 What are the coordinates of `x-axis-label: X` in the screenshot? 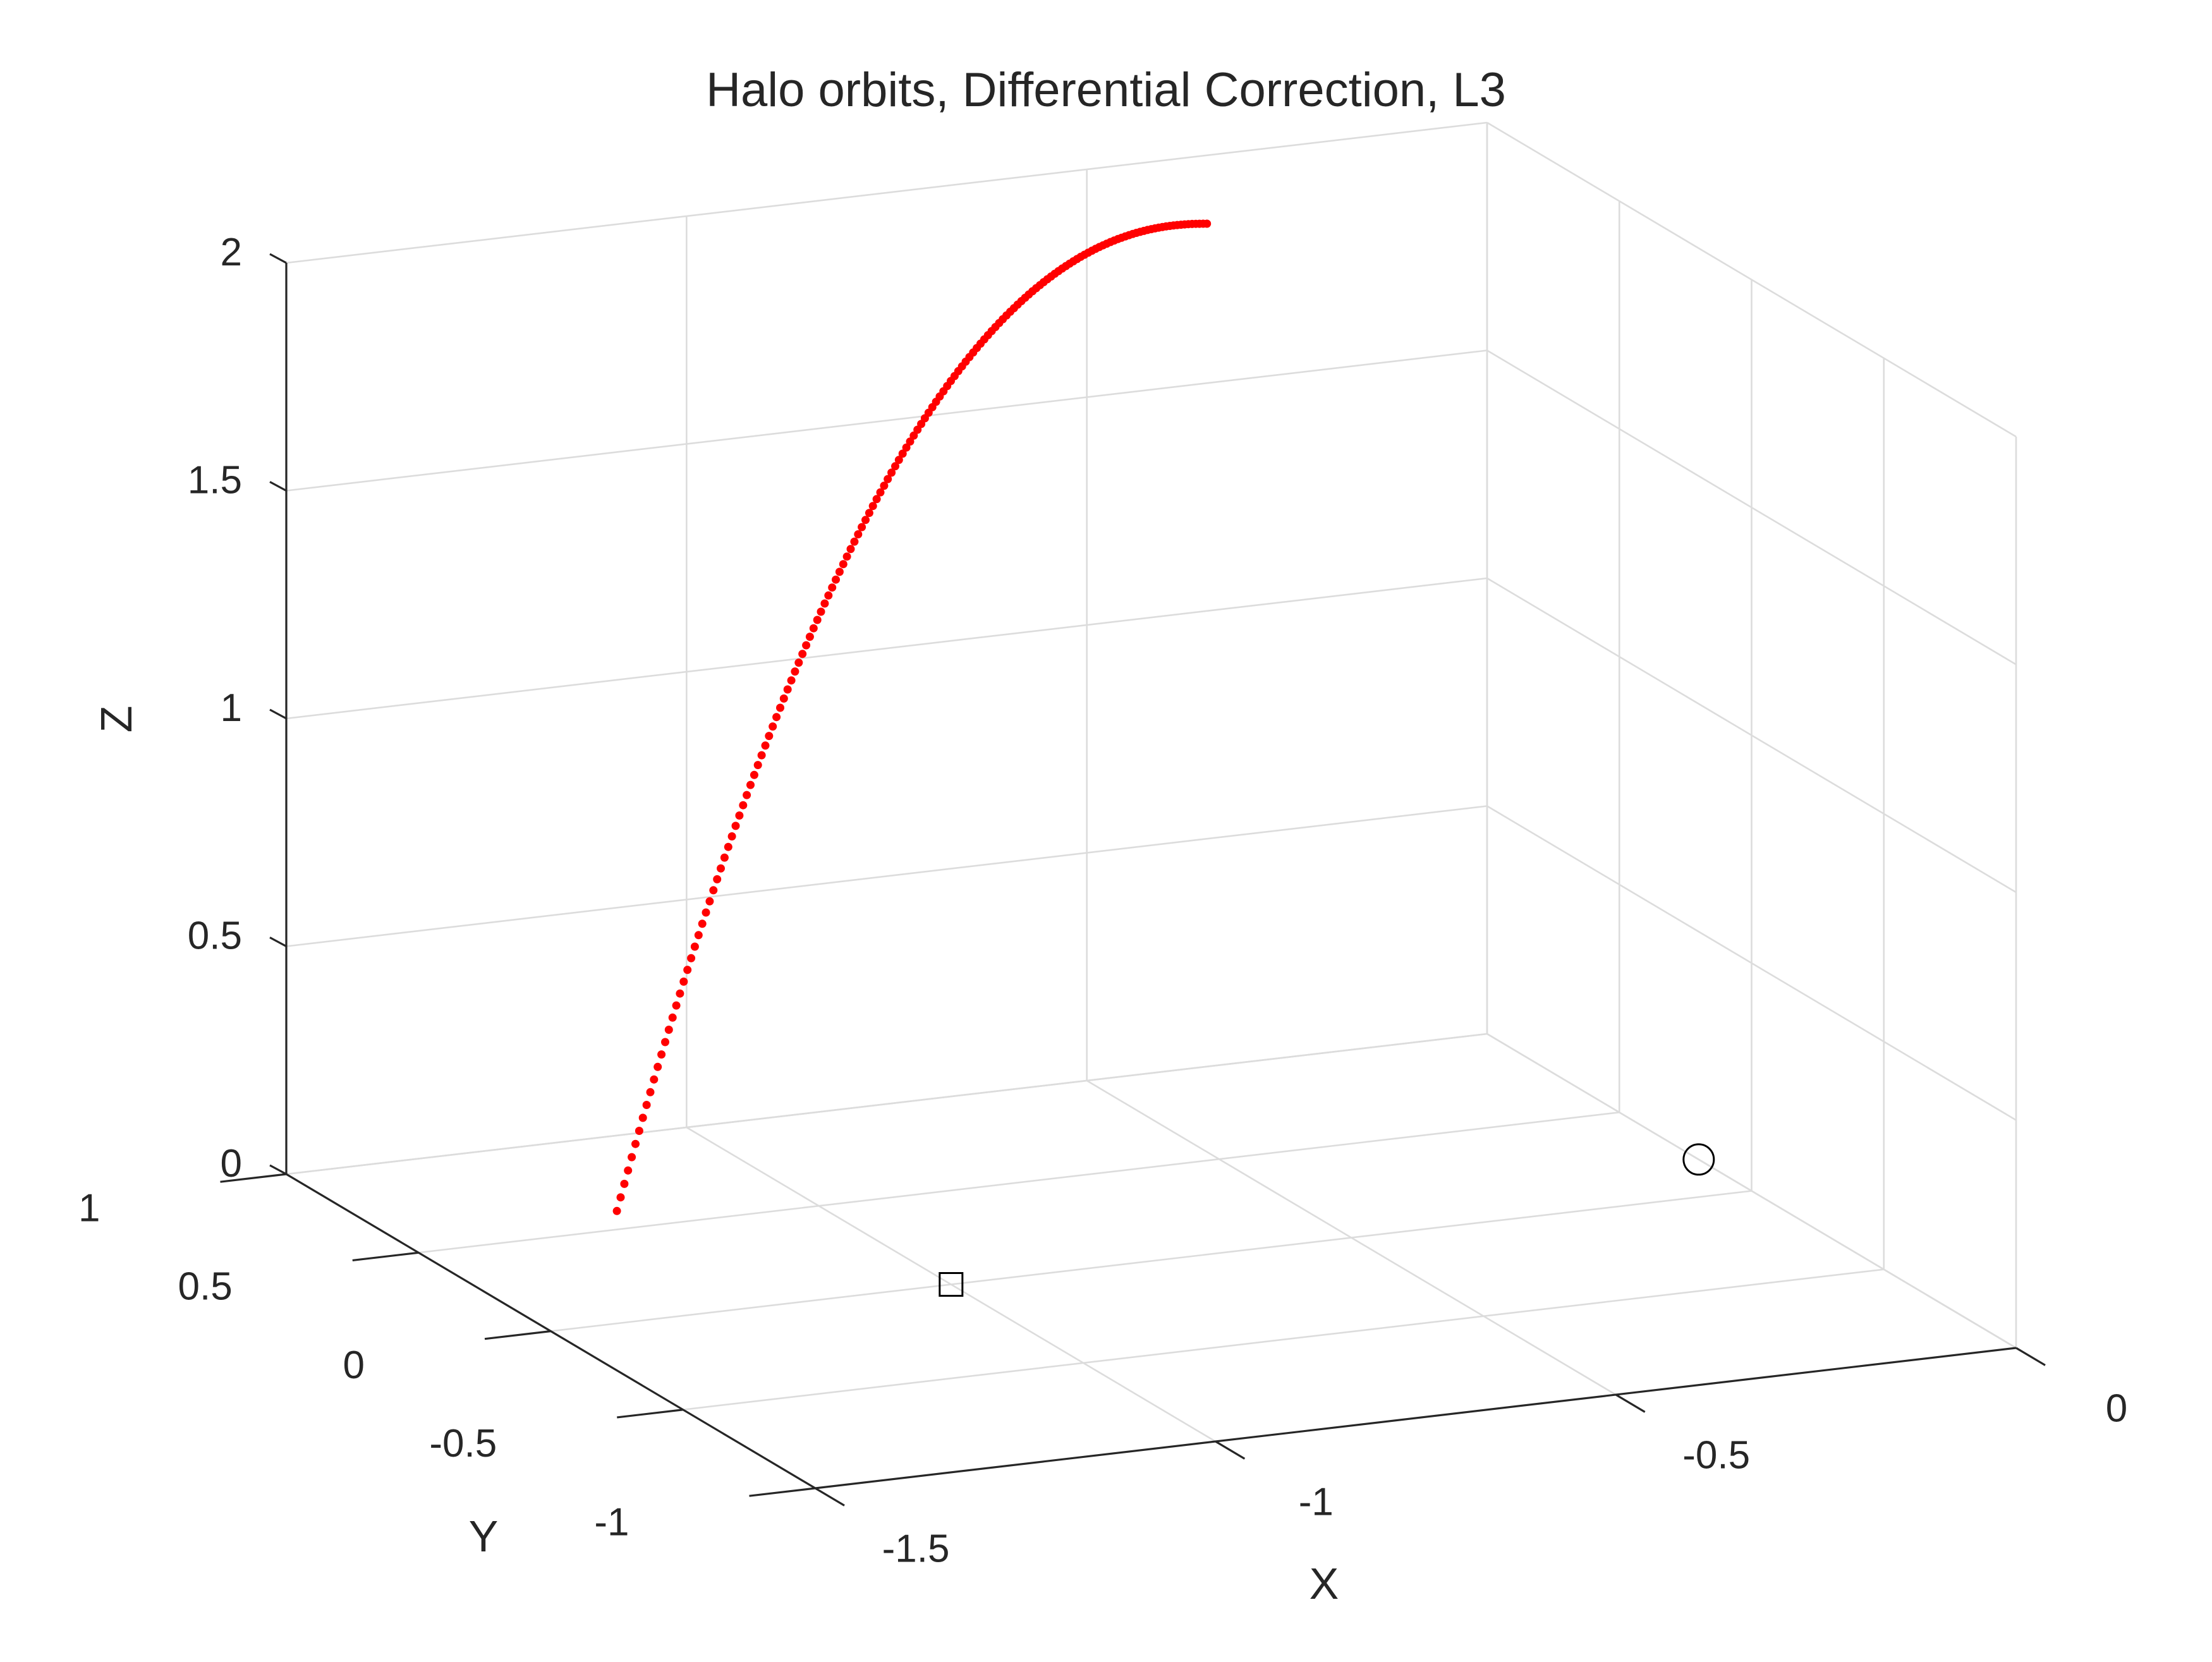 It's located at (1324, 1583).